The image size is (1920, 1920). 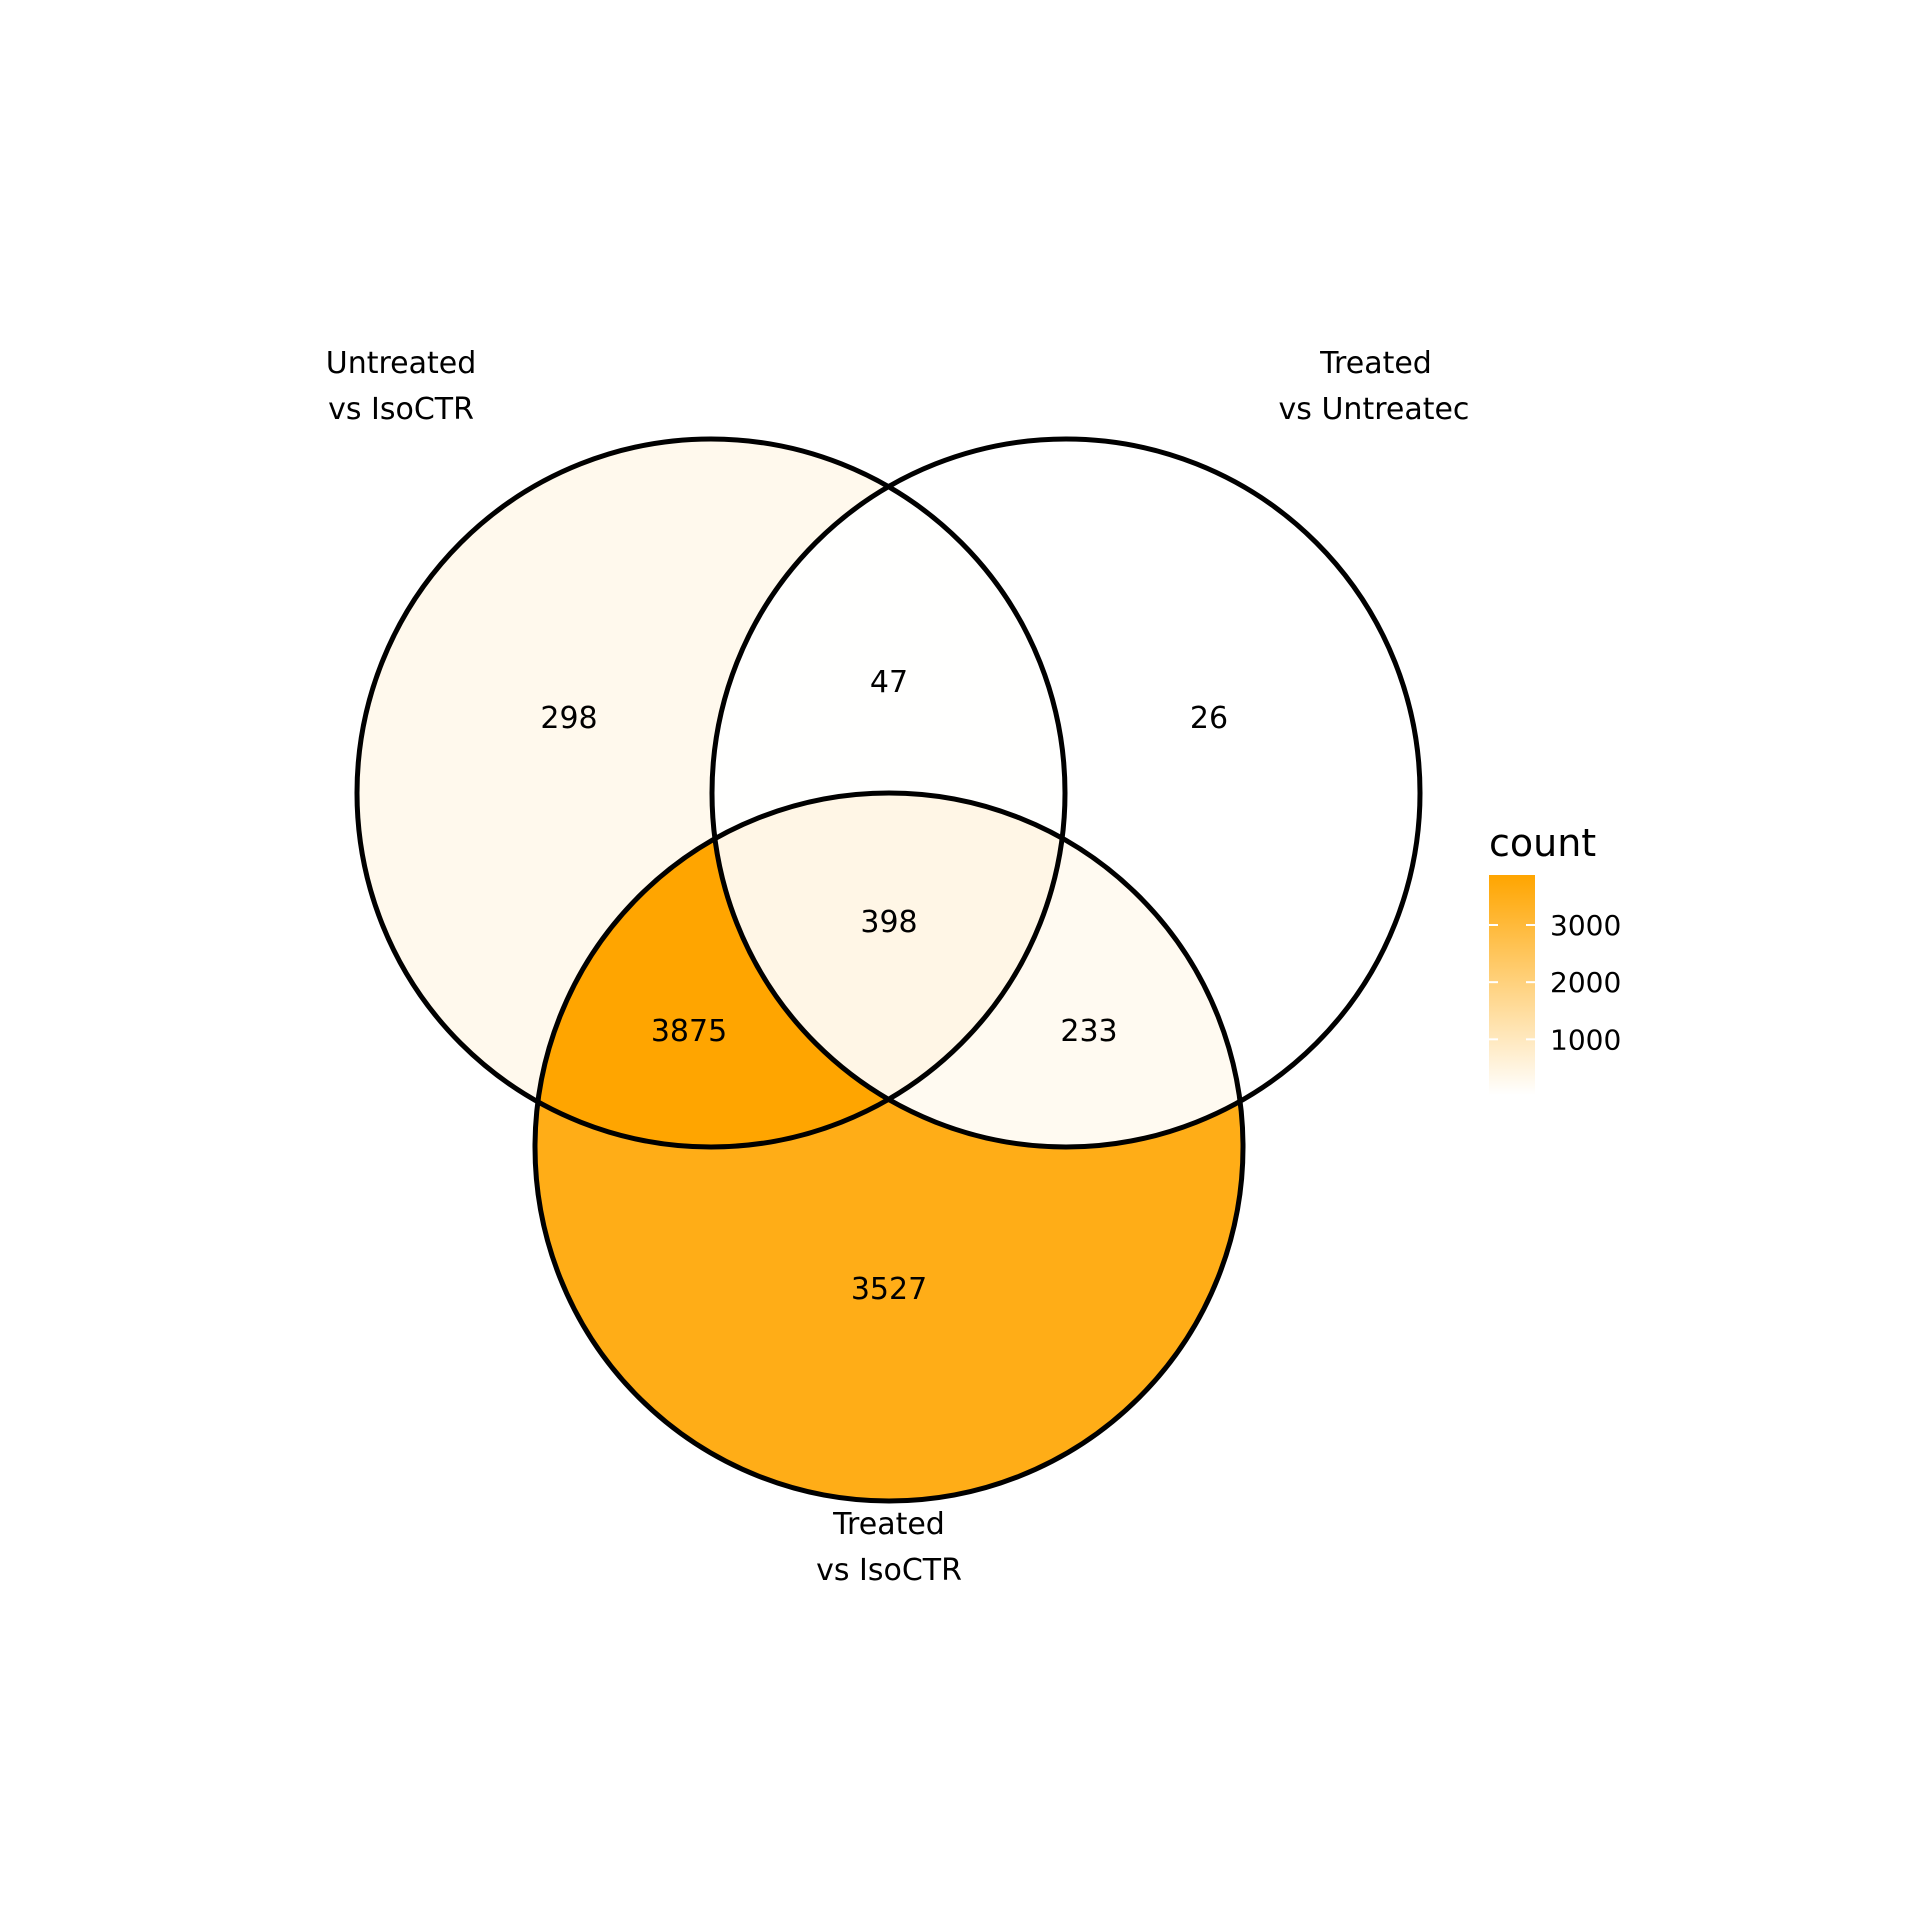 I want to click on legend: count 1000 2000 3000, so click(x=1555, y=958).